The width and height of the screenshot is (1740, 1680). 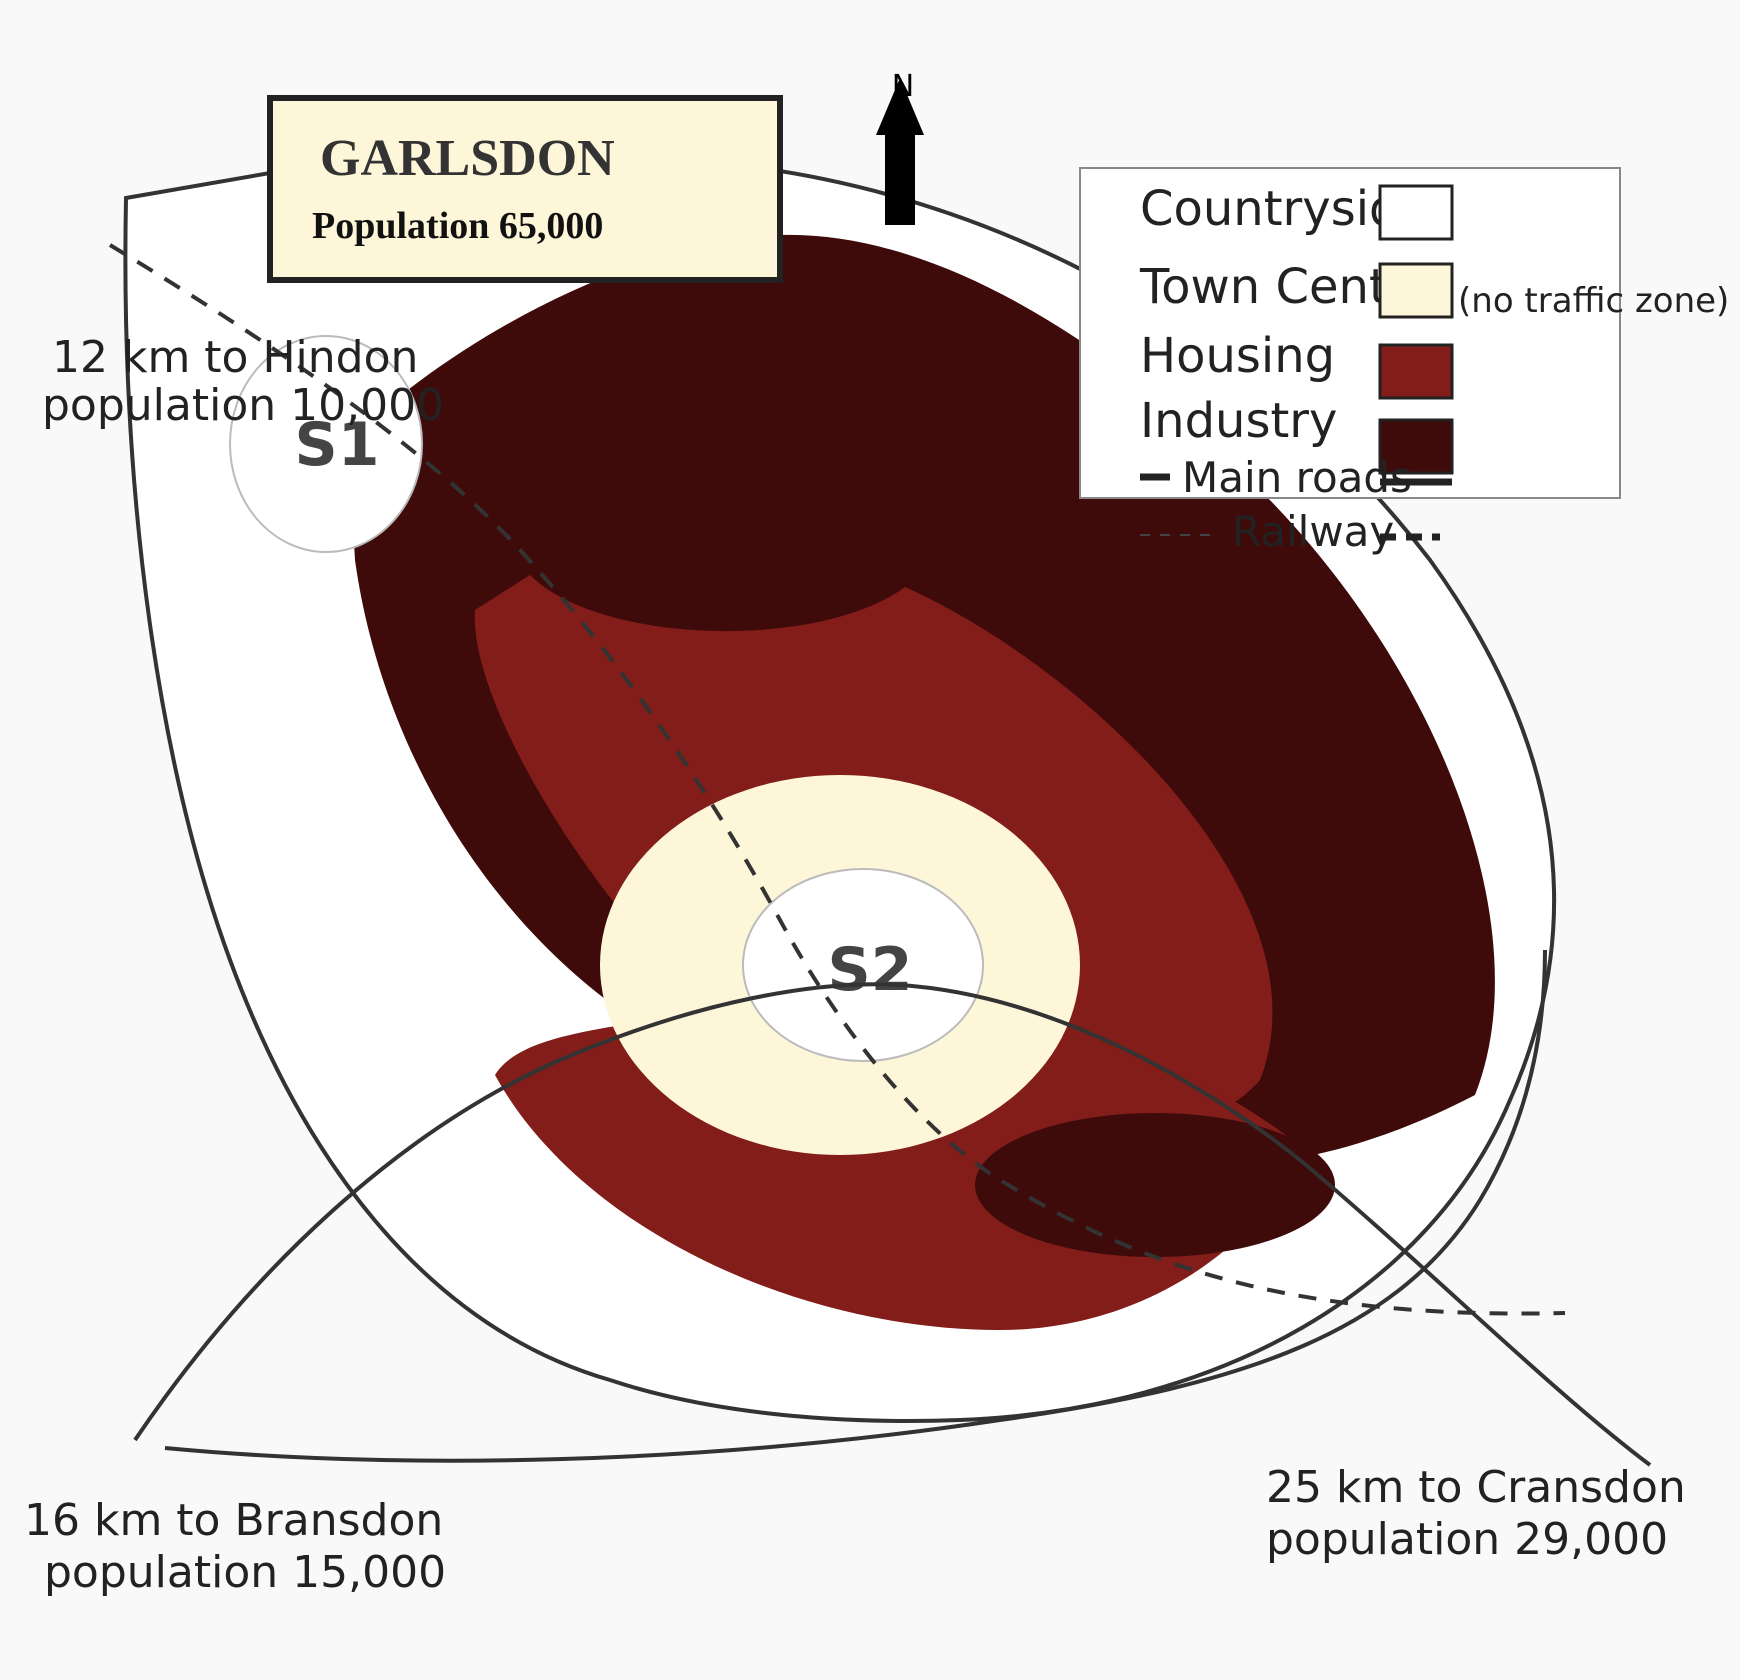 I want to click on legend-railway-label: Railway, so click(x=1313, y=531).